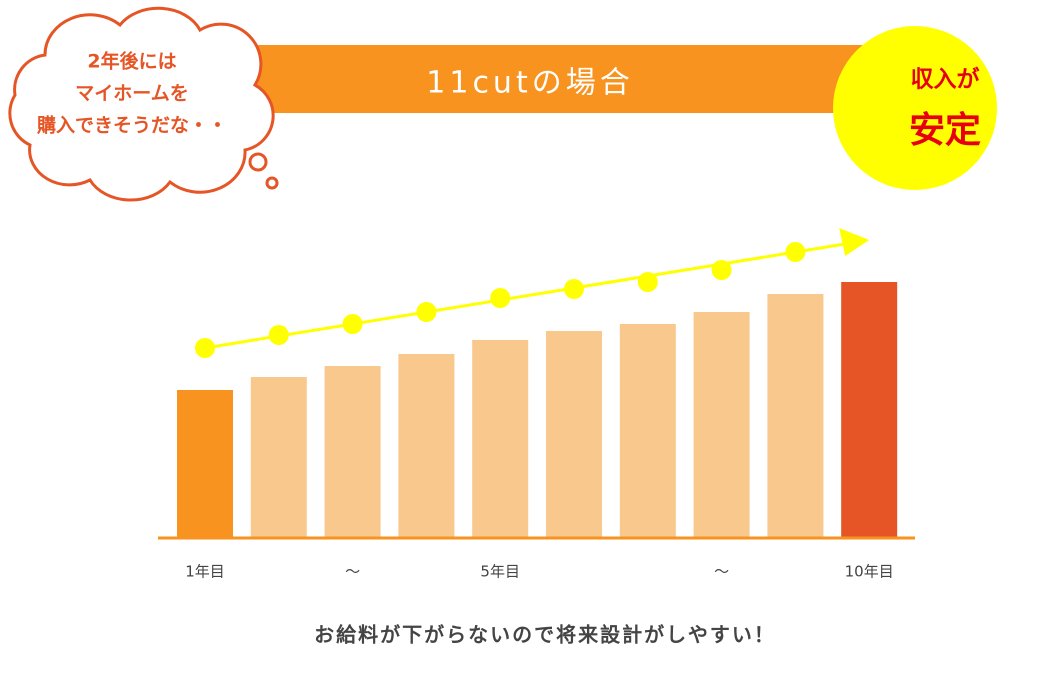 The image size is (1058, 692). Describe the element at coordinates (945, 79) in the screenshot. I see `badge-text: 収入が` at that location.